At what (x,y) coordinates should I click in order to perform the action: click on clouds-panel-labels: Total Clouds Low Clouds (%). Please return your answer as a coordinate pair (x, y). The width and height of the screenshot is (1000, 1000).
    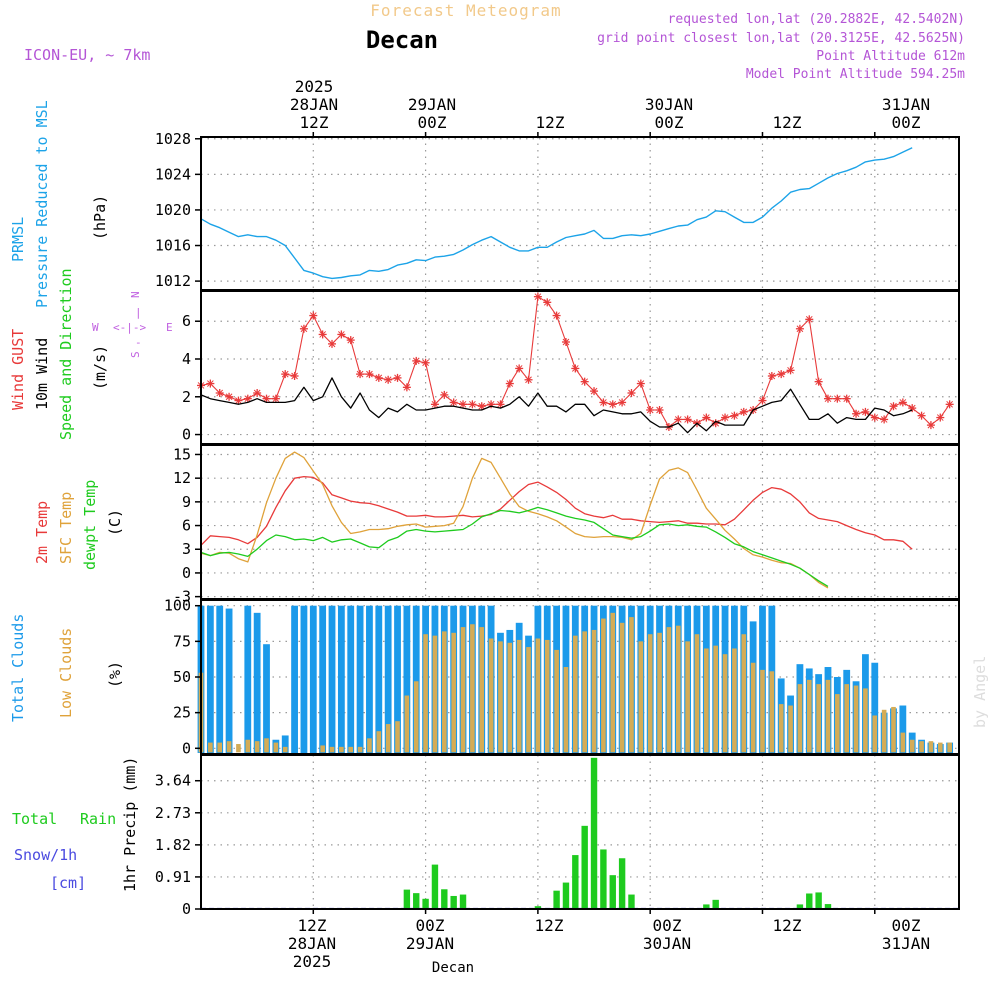
    Looking at the image, I should click on (66, 668).